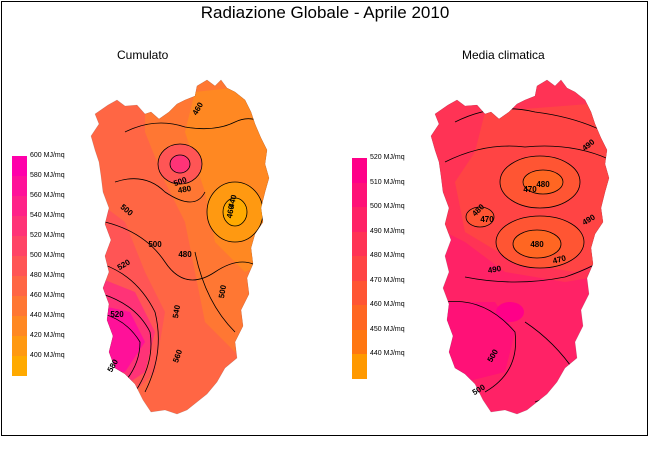  What do you see at coordinates (52, 164) in the screenshot?
I see `legend-item: 600 MJ/mq` at bounding box center [52, 164].